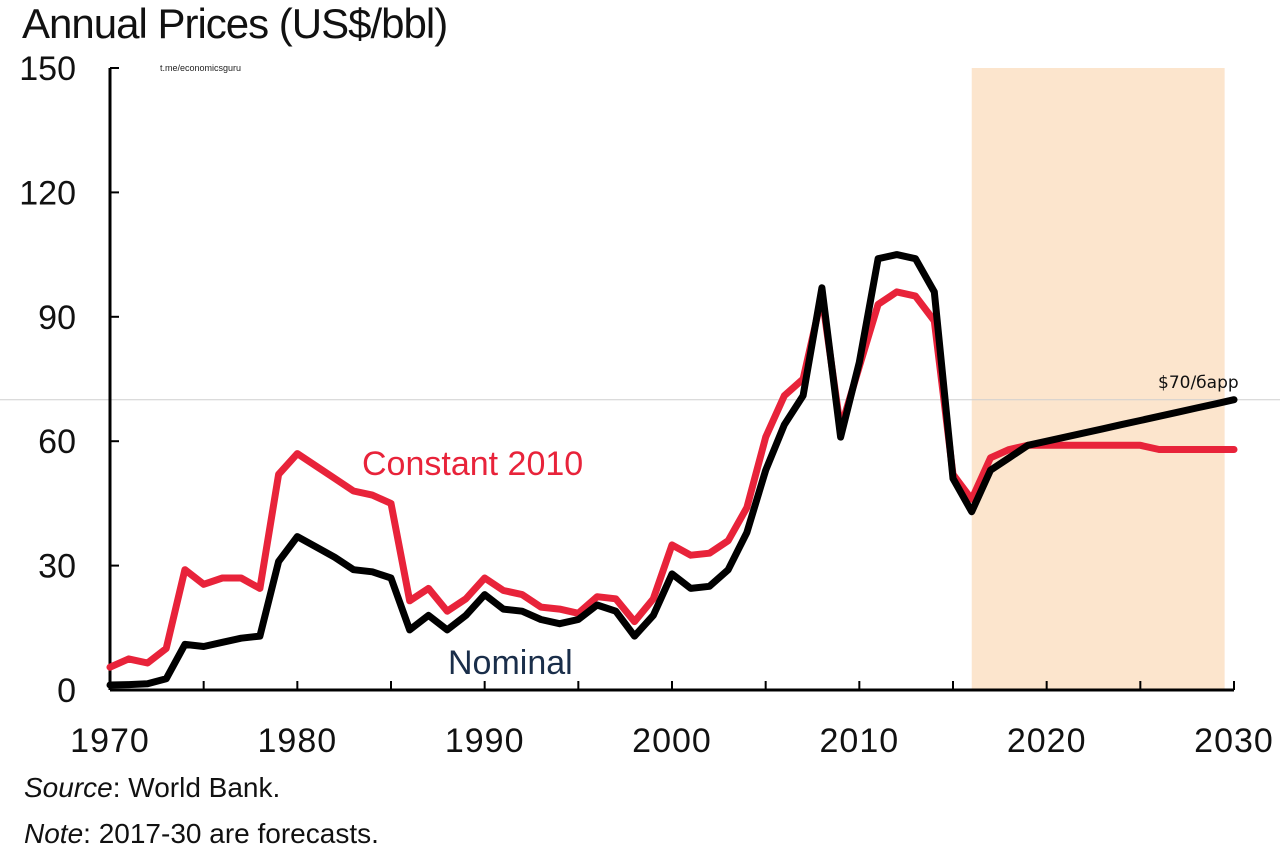  I want to click on source-text: : World Bank., so click(196, 787).